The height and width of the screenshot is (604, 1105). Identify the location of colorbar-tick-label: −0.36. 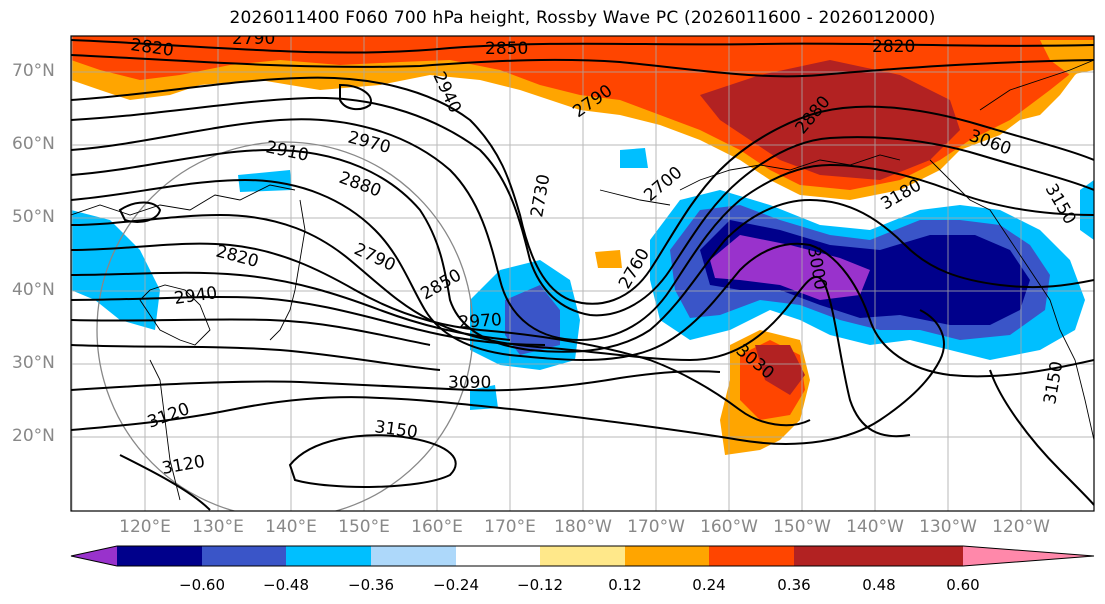
(371, 585).